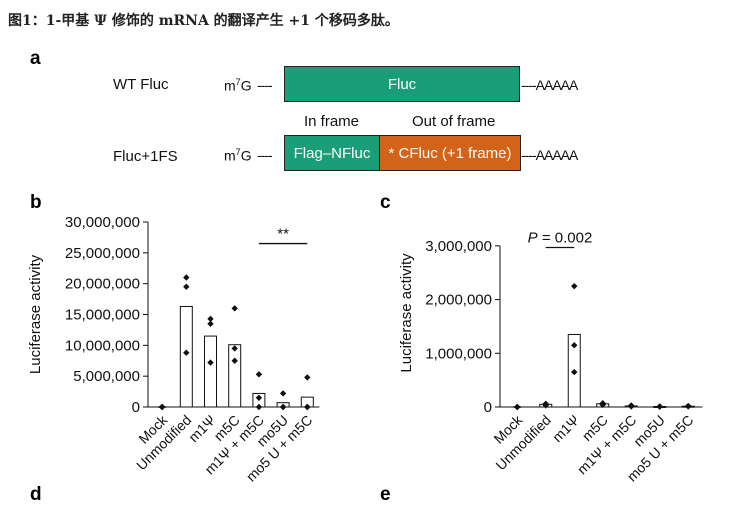 This screenshot has height=506, width=729. Describe the element at coordinates (332, 121) in the screenshot. I see `frame-label-in: In frame` at that location.